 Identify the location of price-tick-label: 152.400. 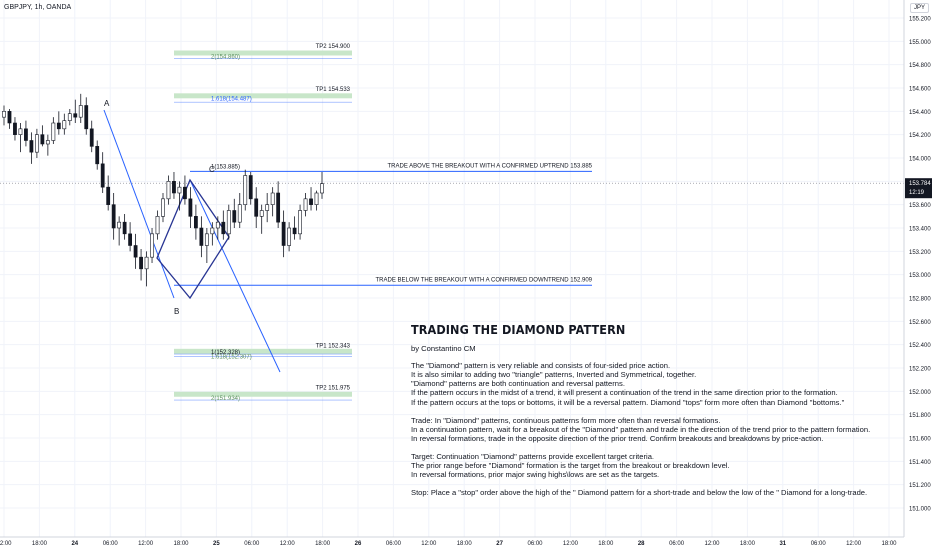
(920, 346).